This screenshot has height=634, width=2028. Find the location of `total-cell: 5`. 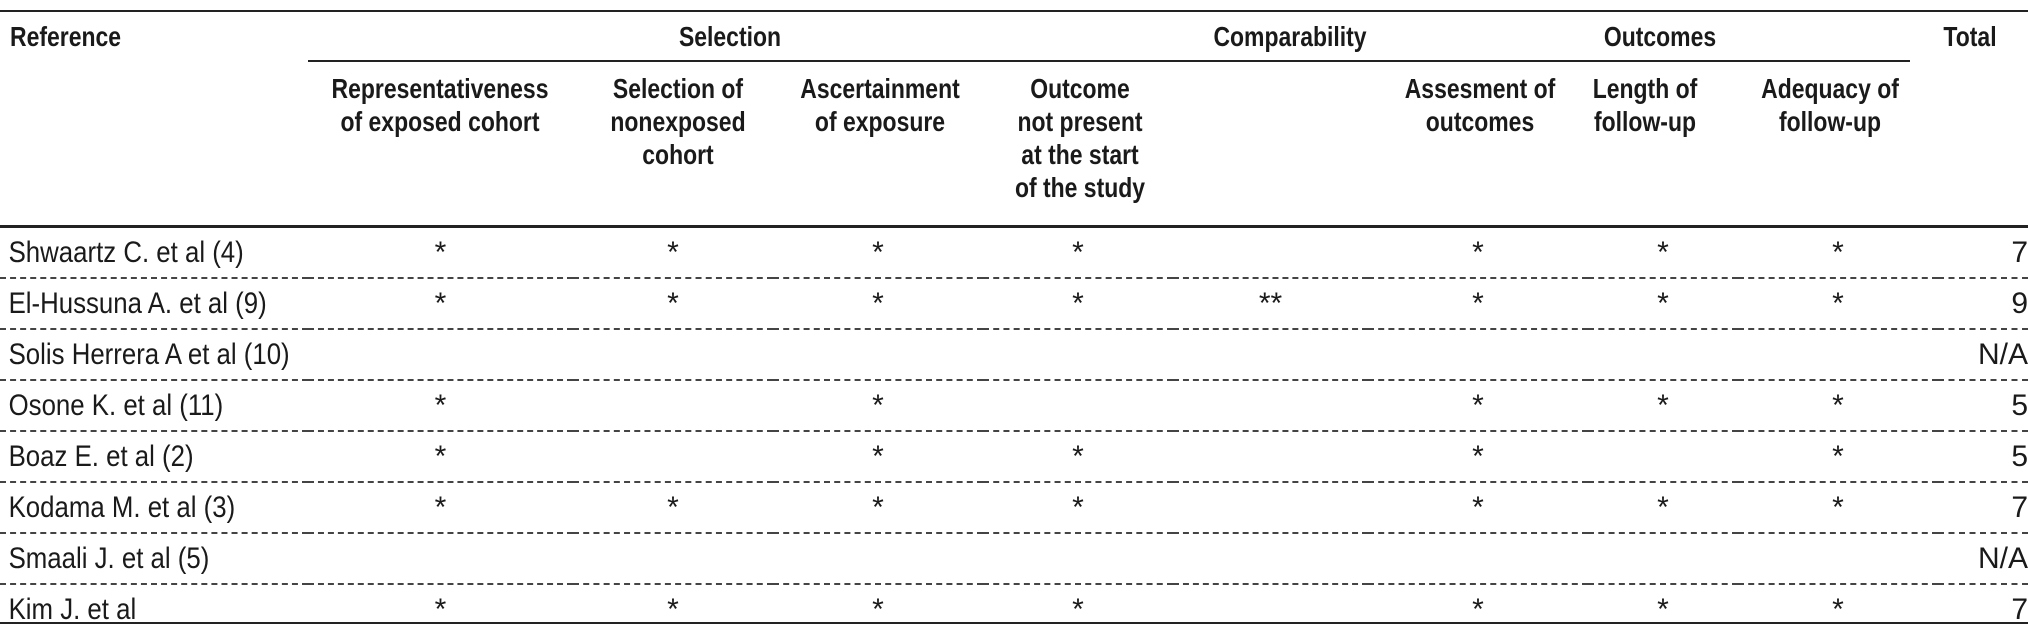

total-cell: 5 is located at coordinates (1983, 457).